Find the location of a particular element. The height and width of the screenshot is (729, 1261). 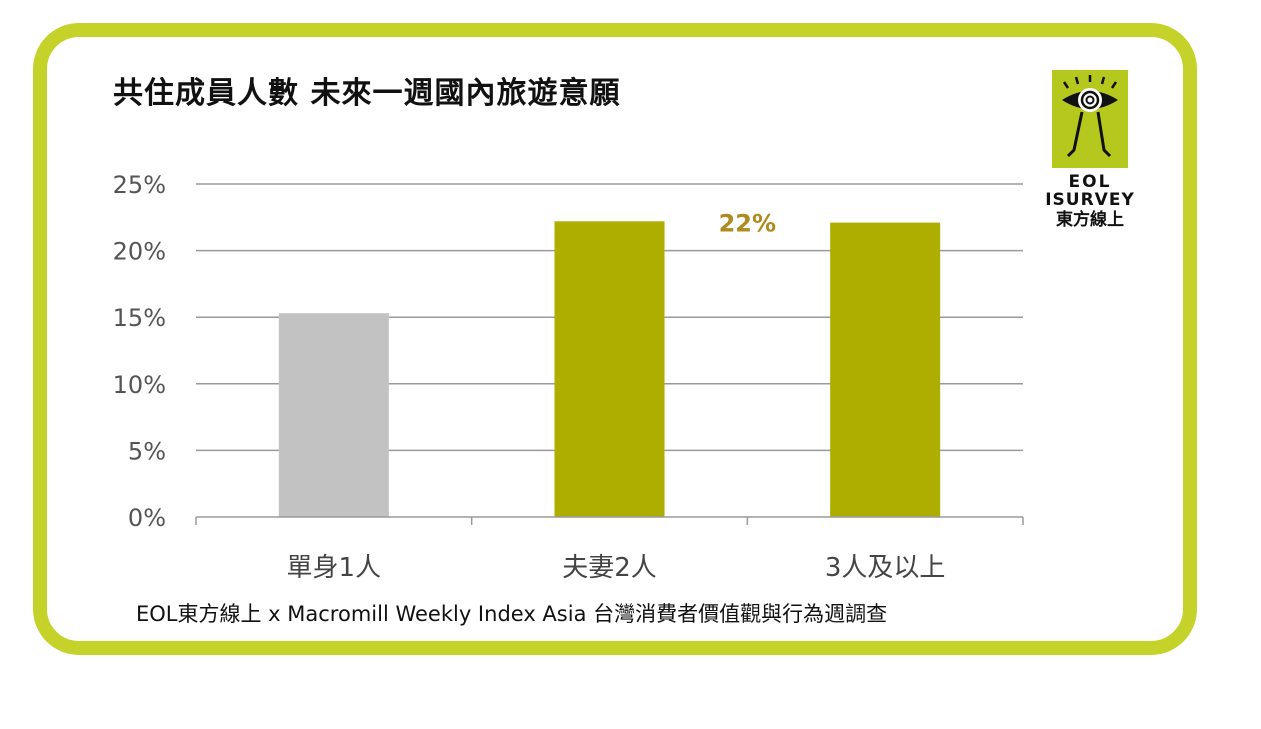

x-tick-label: 3人及以上 is located at coordinates (885, 568).